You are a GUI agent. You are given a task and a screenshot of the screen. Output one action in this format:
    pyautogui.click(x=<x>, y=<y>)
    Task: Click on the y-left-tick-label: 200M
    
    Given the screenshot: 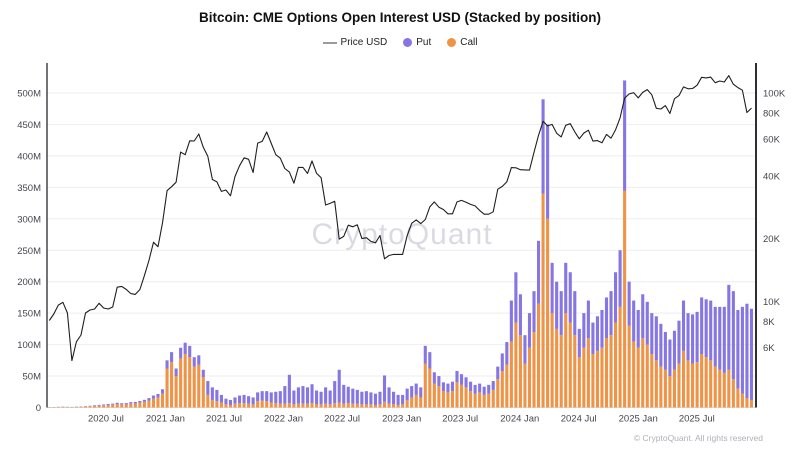 What is the action you would take?
    pyautogui.click(x=29, y=282)
    